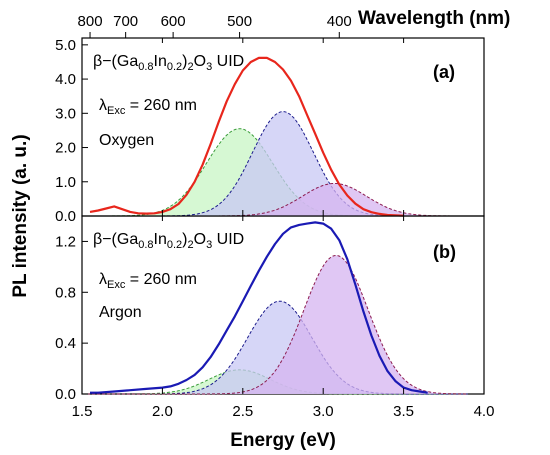  I want to click on wavelength-tick-label: 800, so click(90, 21).